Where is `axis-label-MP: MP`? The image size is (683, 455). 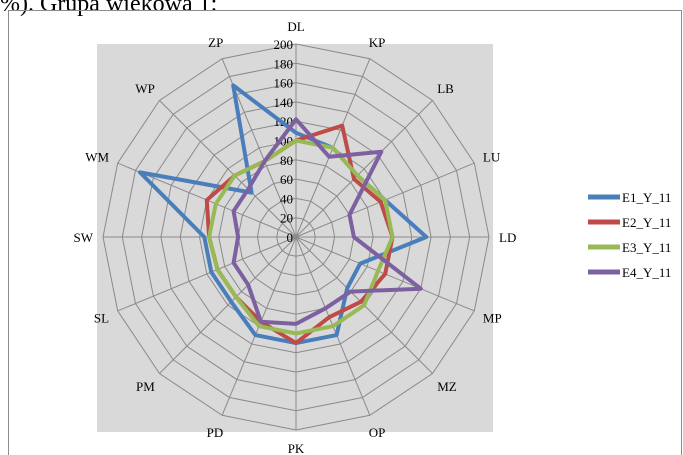
axis-label-MP: MP is located at coordinates (492, 318).